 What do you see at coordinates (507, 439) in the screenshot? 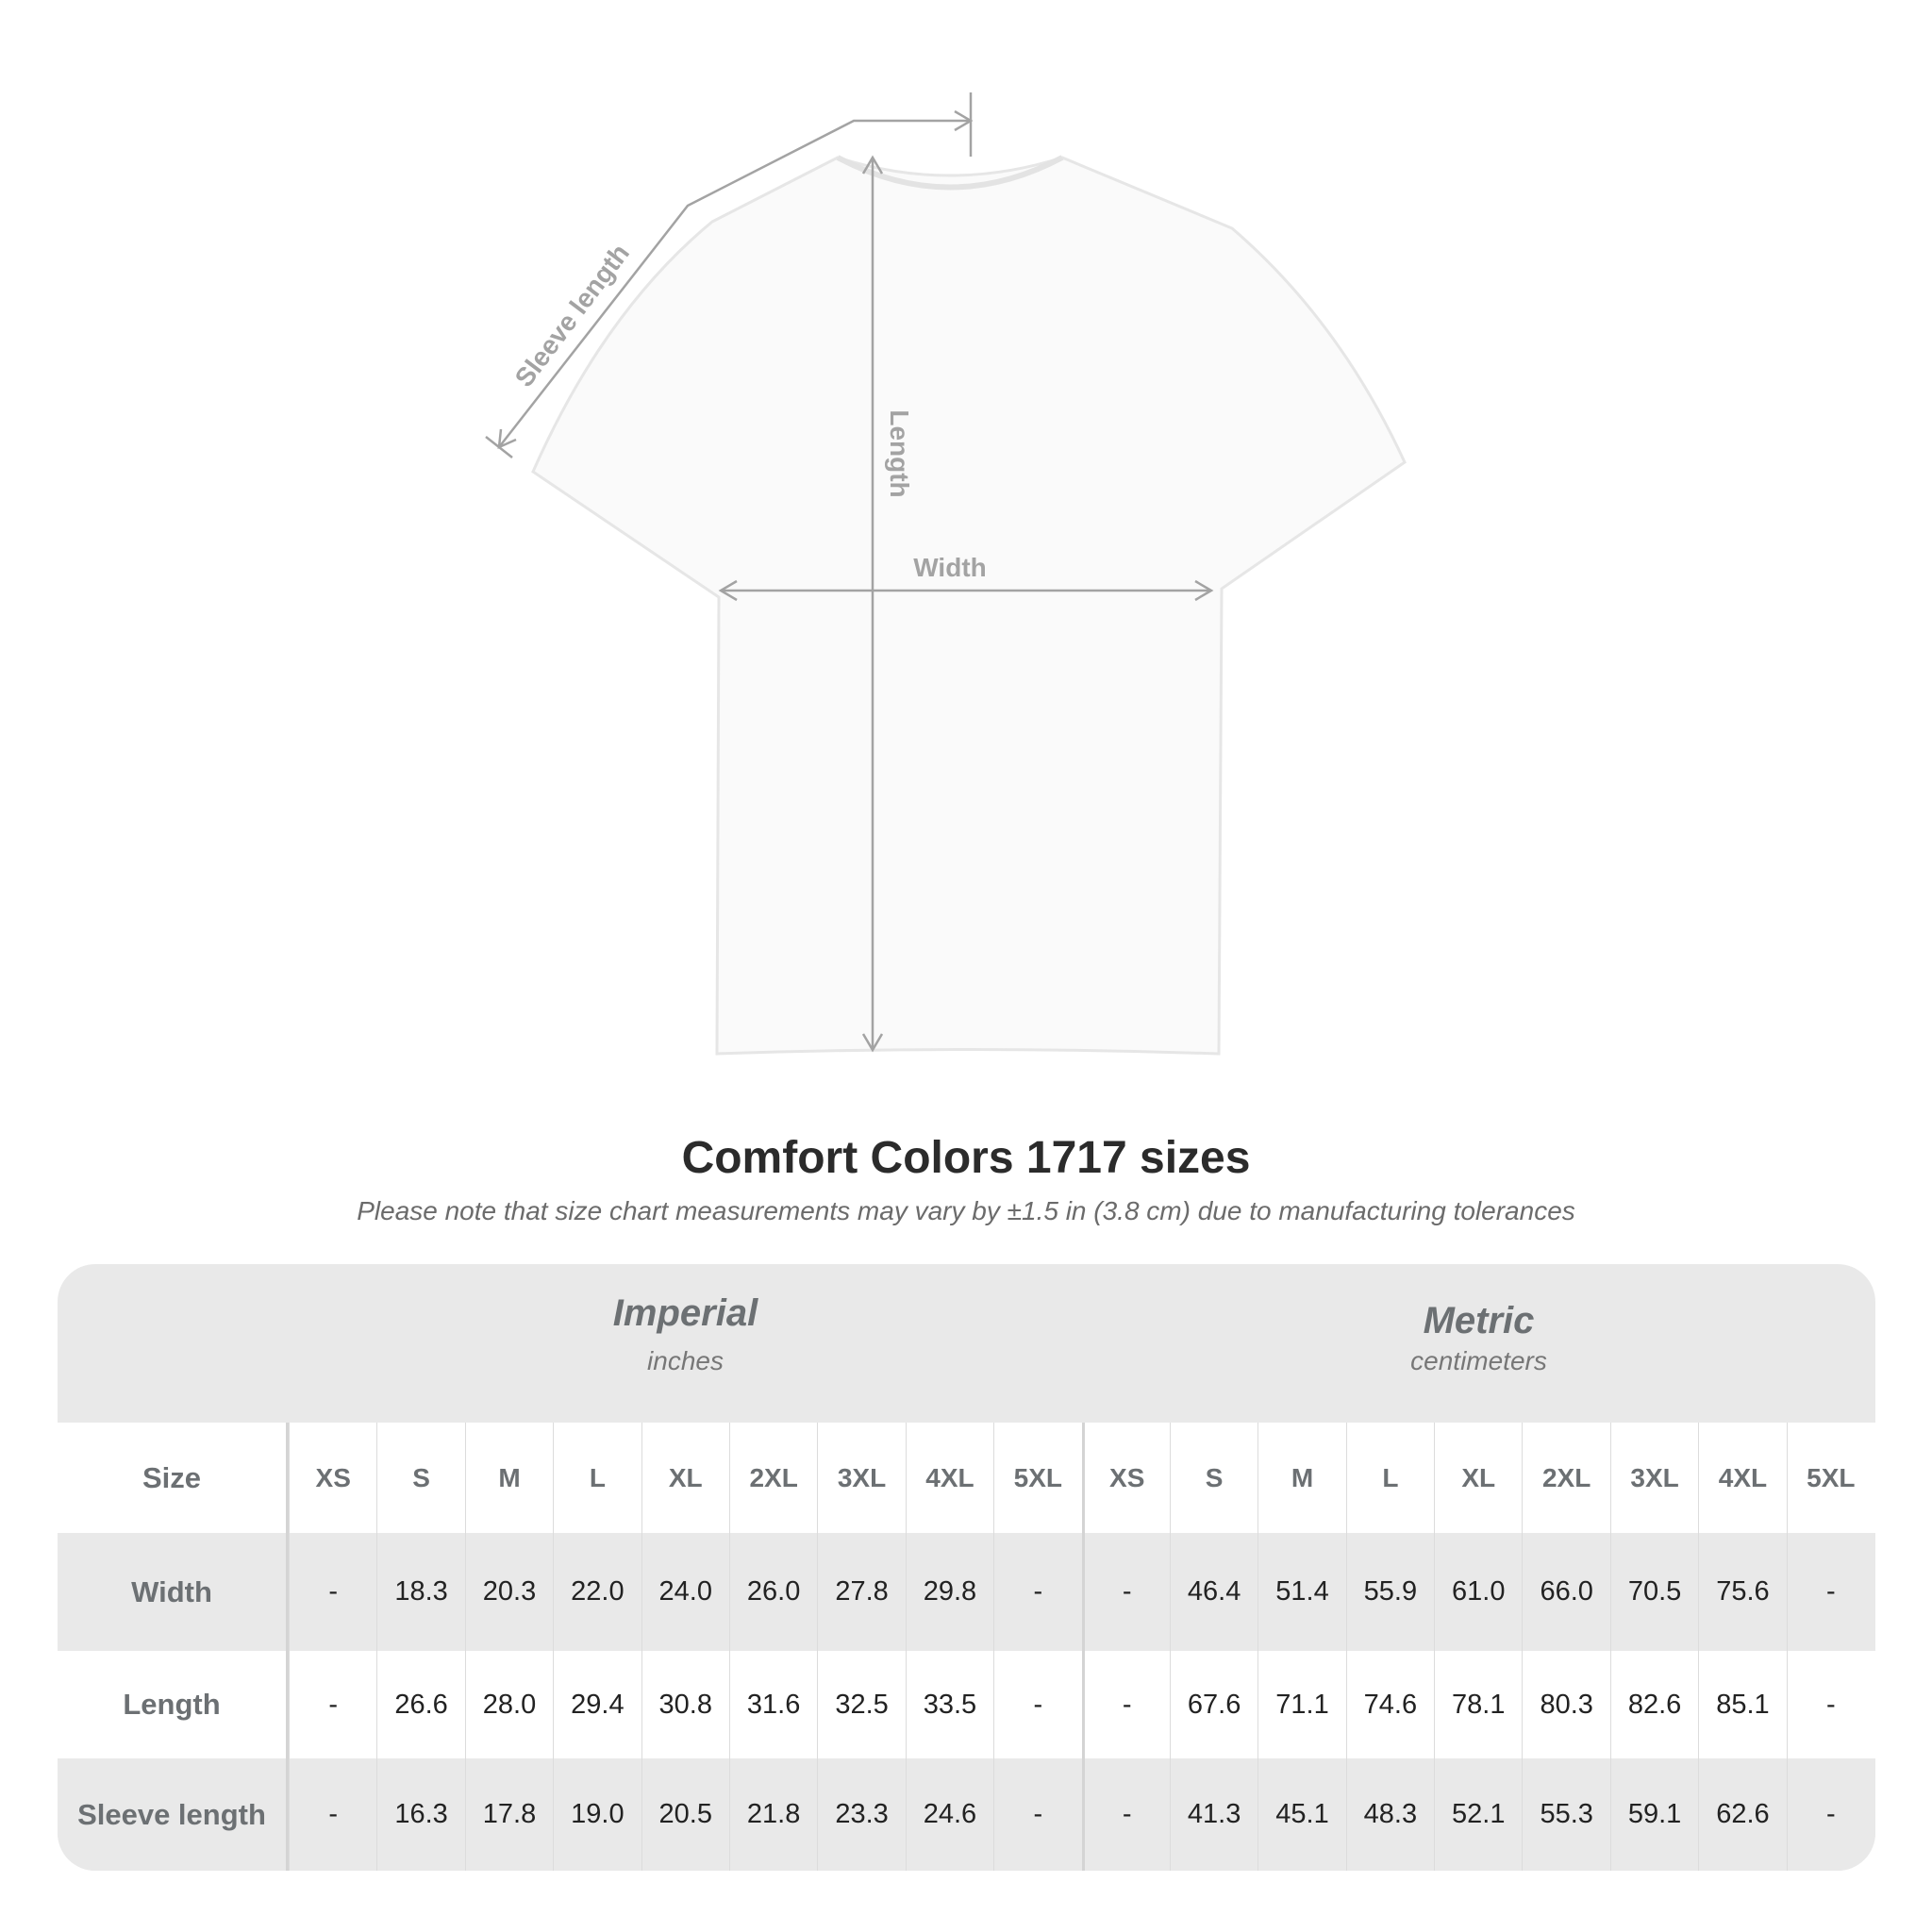
I see `sleeve-arrowhead-start-icon` at bounding box center [507, 439].